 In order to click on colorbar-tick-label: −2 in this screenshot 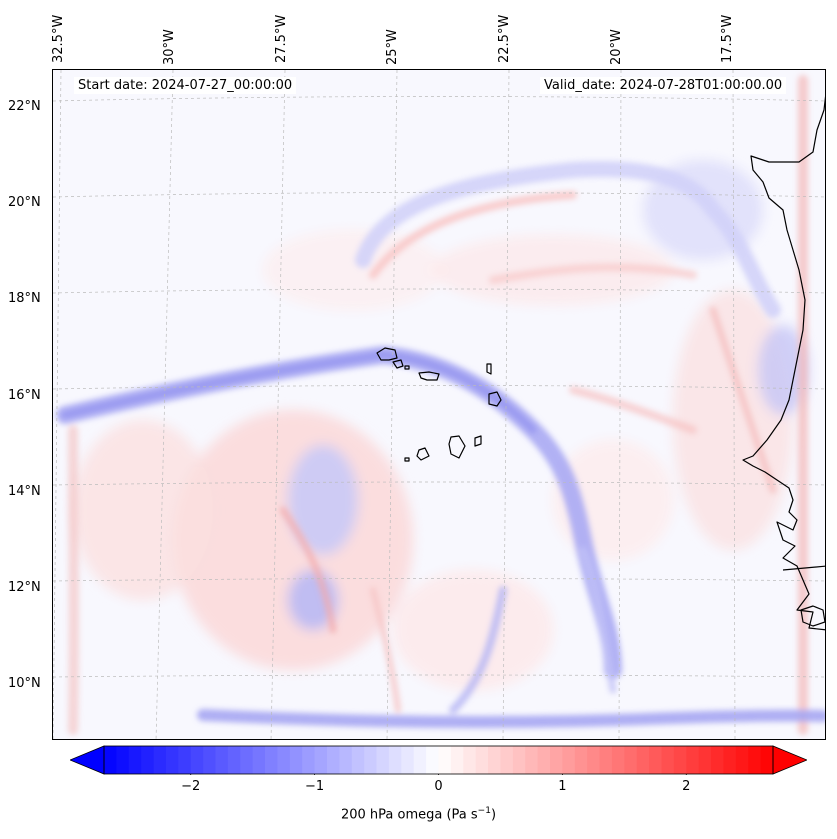, I will do `click(191, 786)`.